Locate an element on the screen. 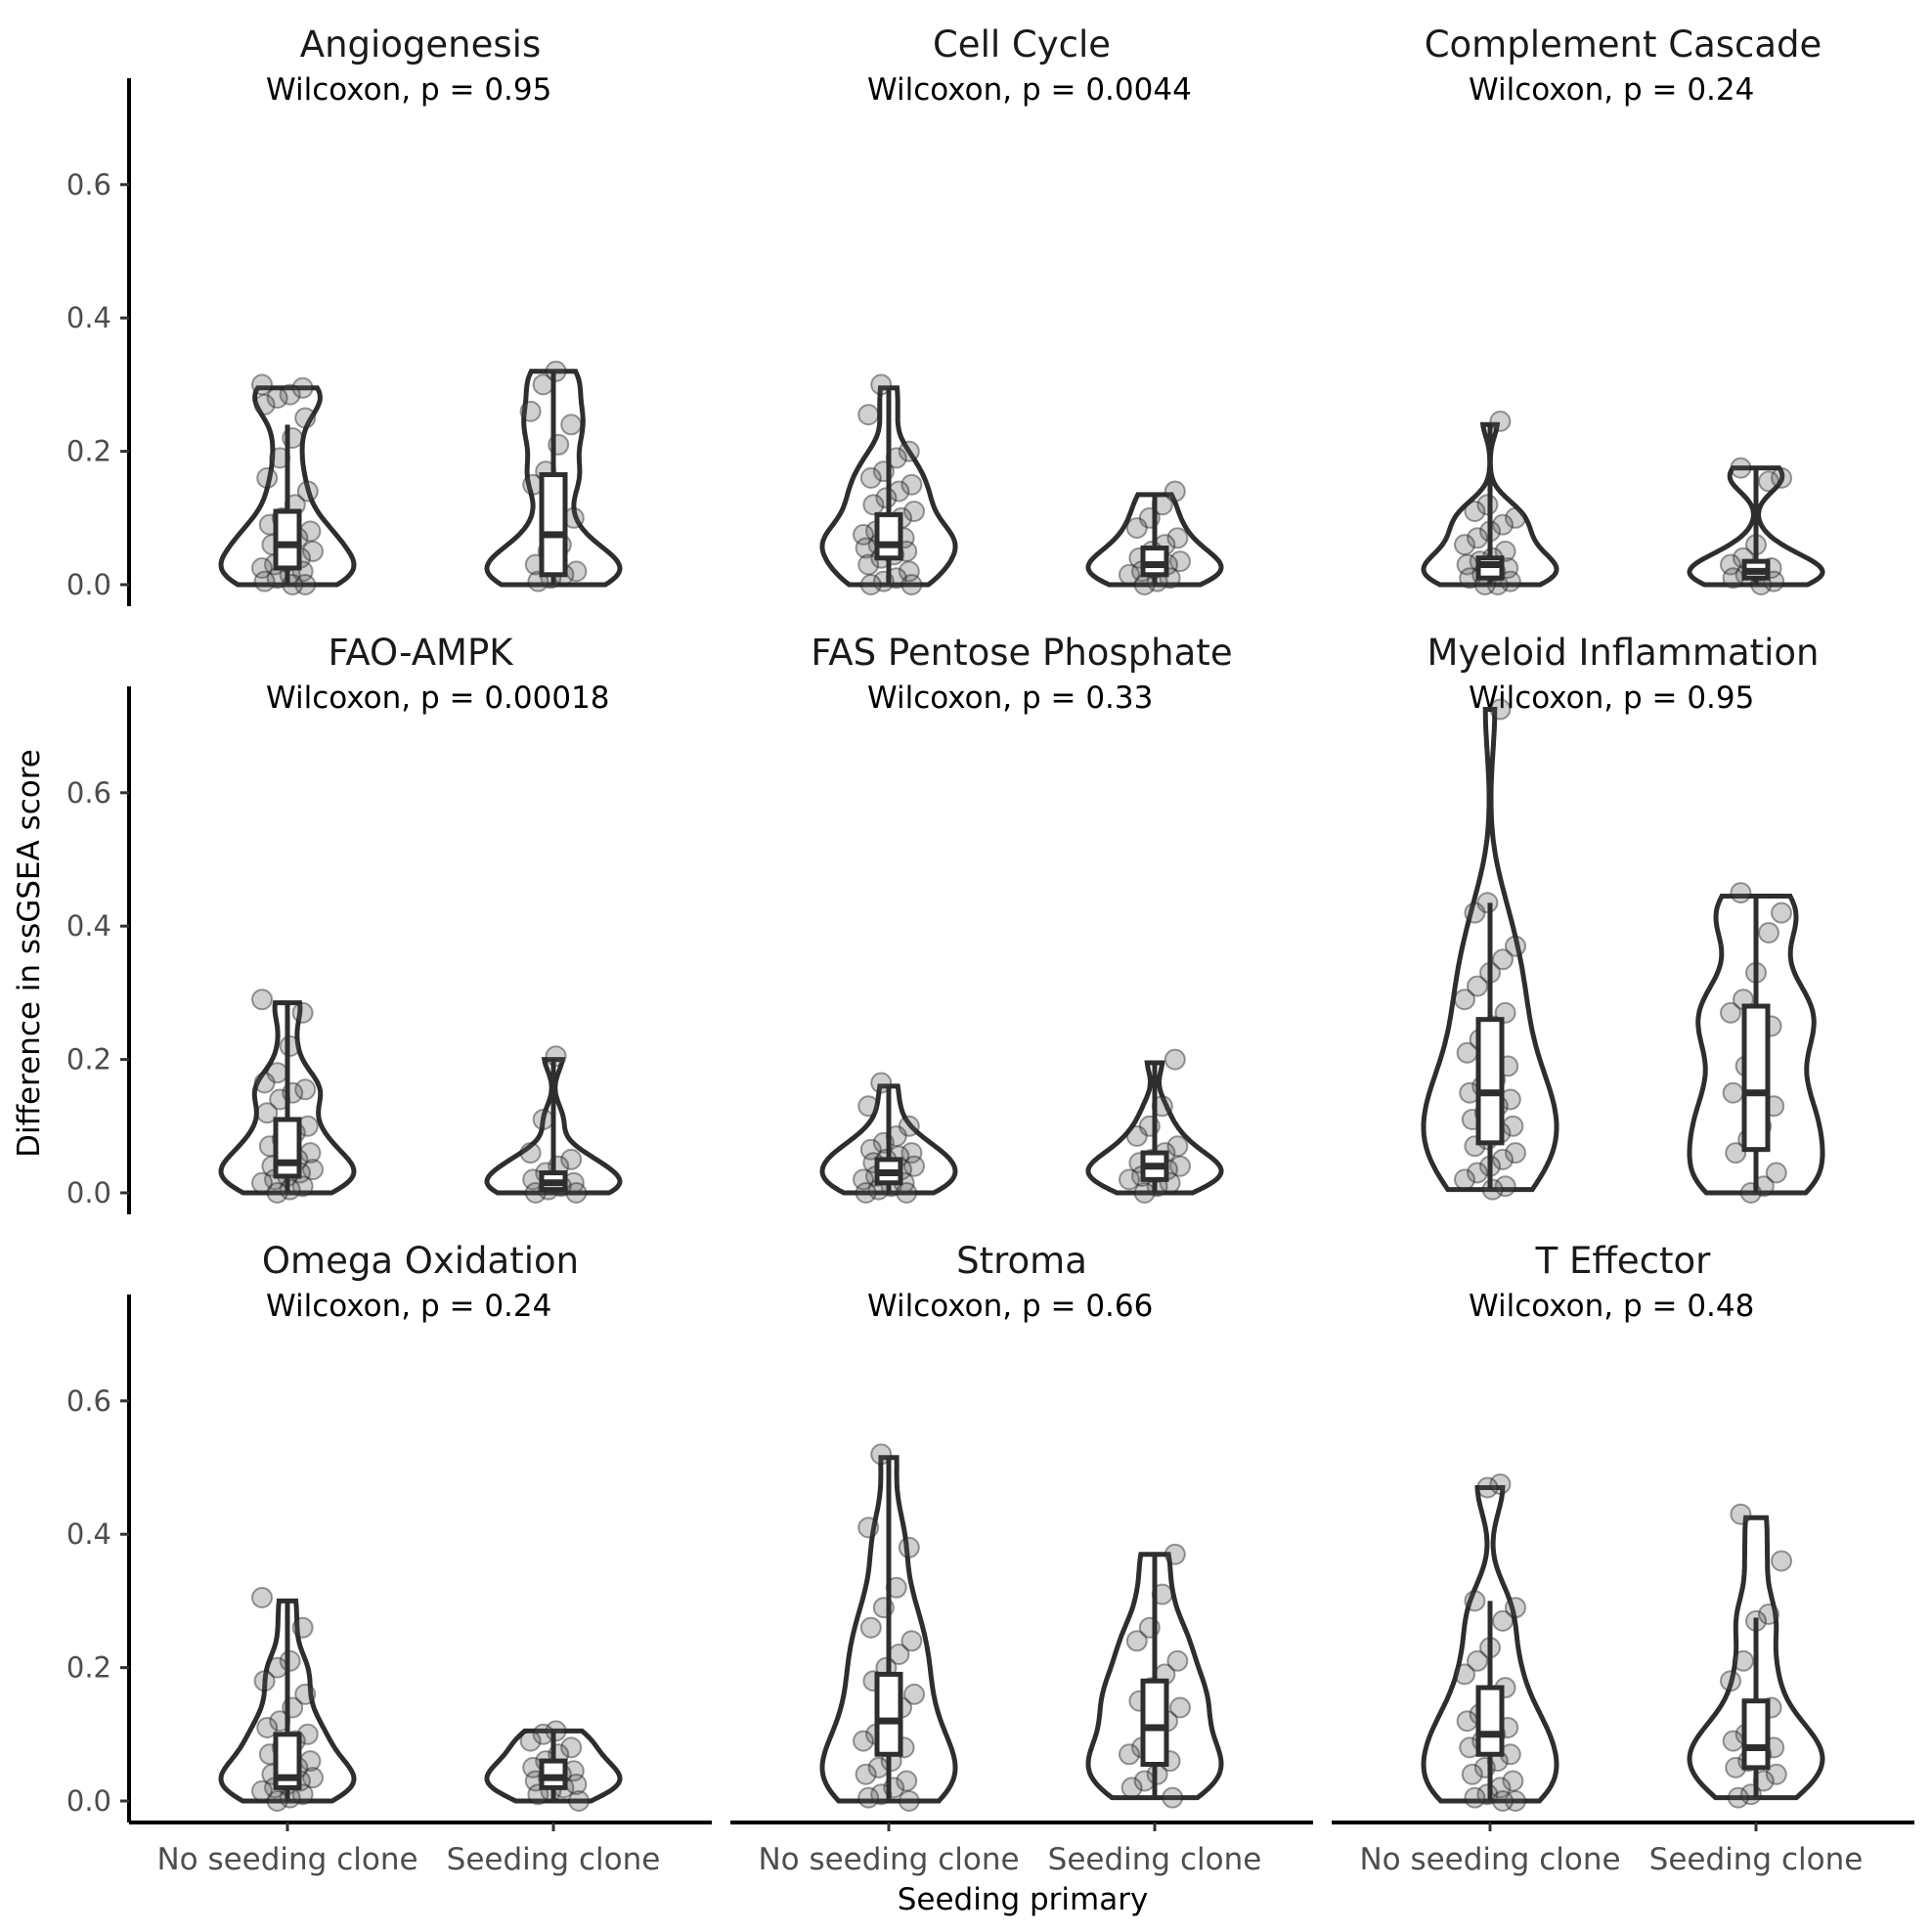 Image resolution: width=1932 pixels, height=1932 pixels. facet-title: Cell Cycle is located at coordinates (1022, 44).